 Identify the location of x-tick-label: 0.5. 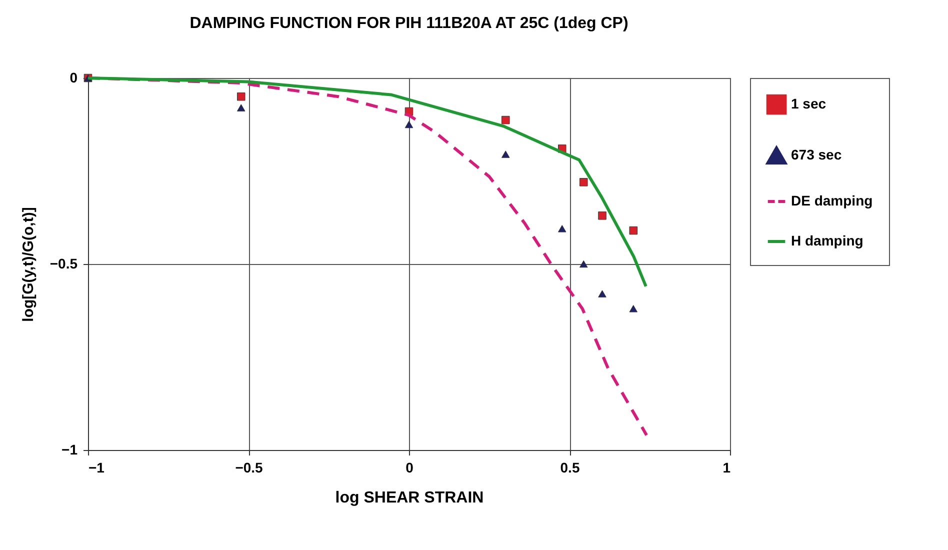
(570, 468).